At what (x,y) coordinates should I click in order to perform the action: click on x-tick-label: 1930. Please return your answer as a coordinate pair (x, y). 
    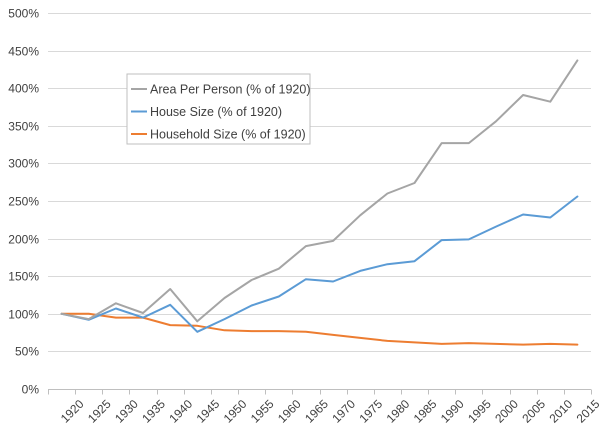
    Looking at the image, I should click on (126, 411).